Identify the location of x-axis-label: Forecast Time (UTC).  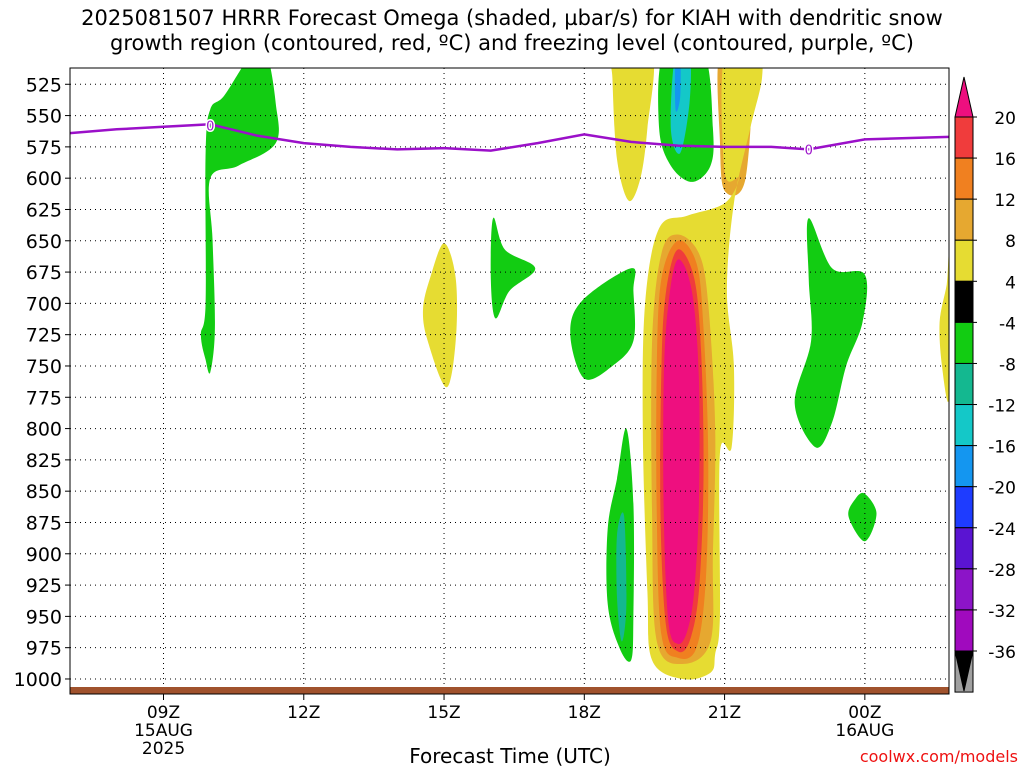
(510, 756).